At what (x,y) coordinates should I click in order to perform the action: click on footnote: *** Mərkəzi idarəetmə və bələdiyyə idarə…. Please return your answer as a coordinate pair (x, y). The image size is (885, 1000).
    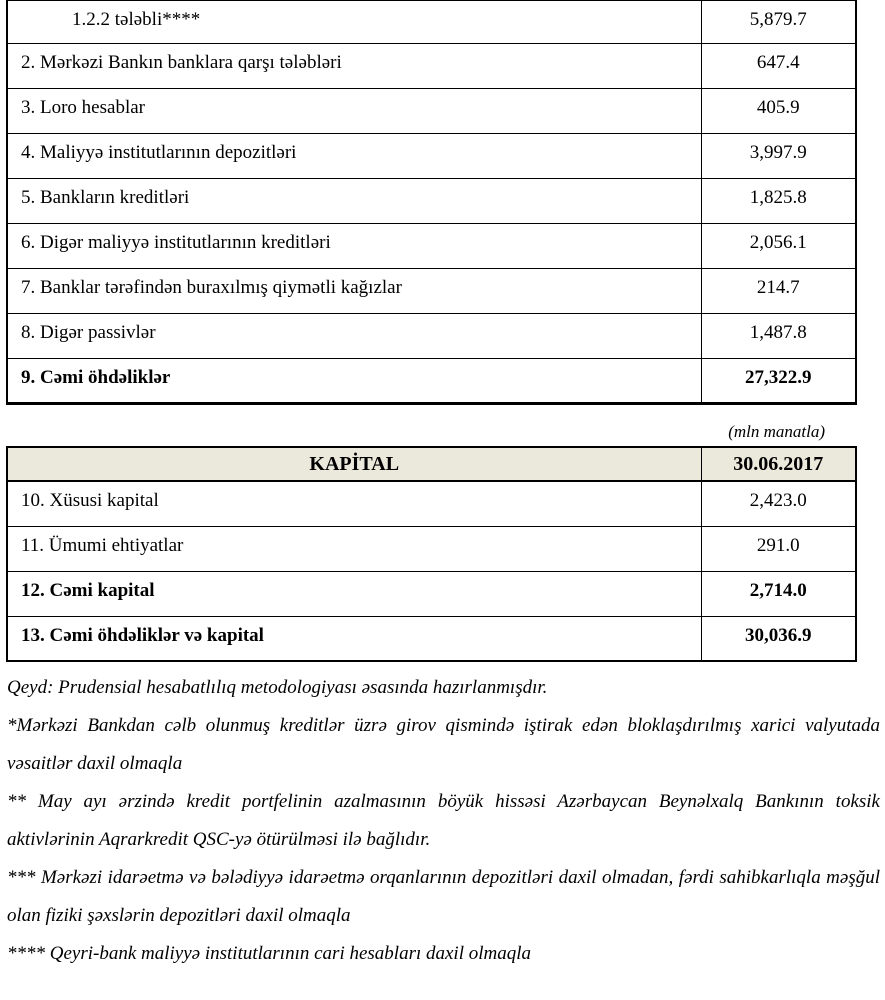
    Looking at the image, I should click on (443, 896).